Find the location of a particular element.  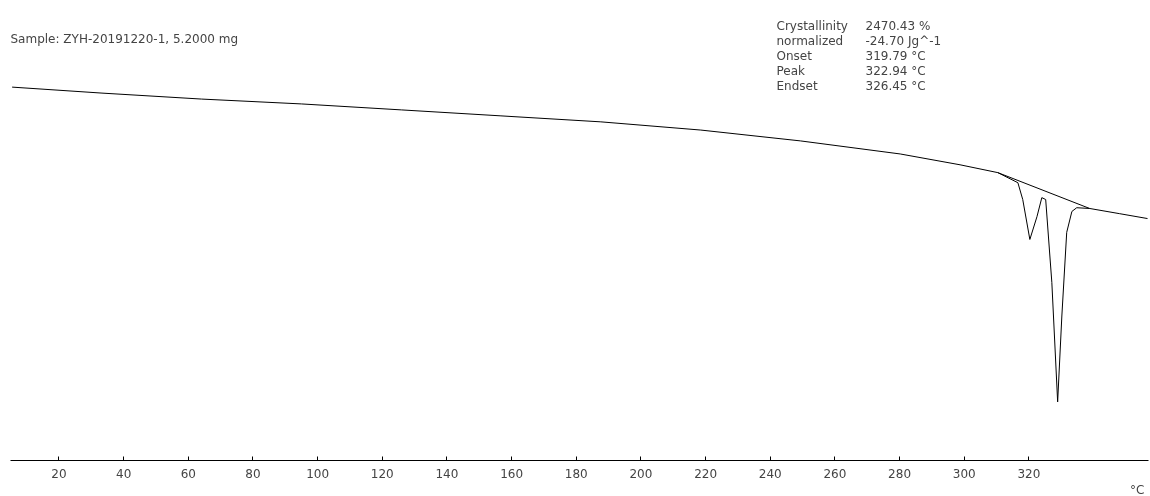

x-tick-label: 100 is located at coordinates (318, 473).